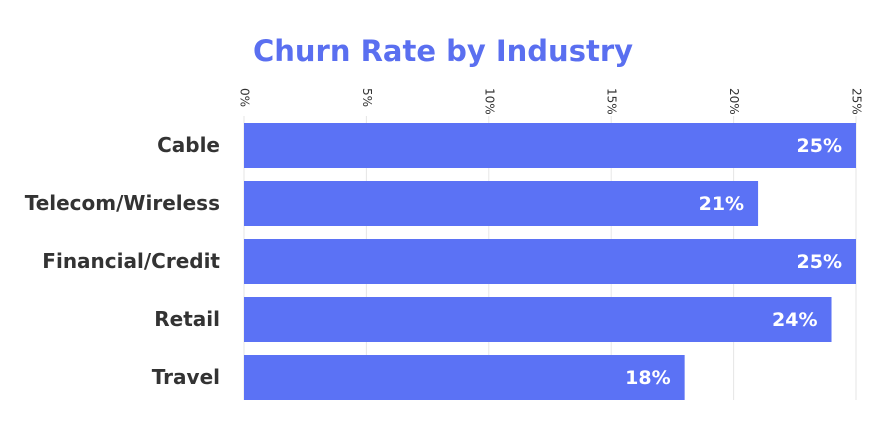 This screenshot has height=436, width=890. What do you see at coordinates (186, 377) in the screenshot?
I see `category-label: Travel` at bounding box center [186, 377].